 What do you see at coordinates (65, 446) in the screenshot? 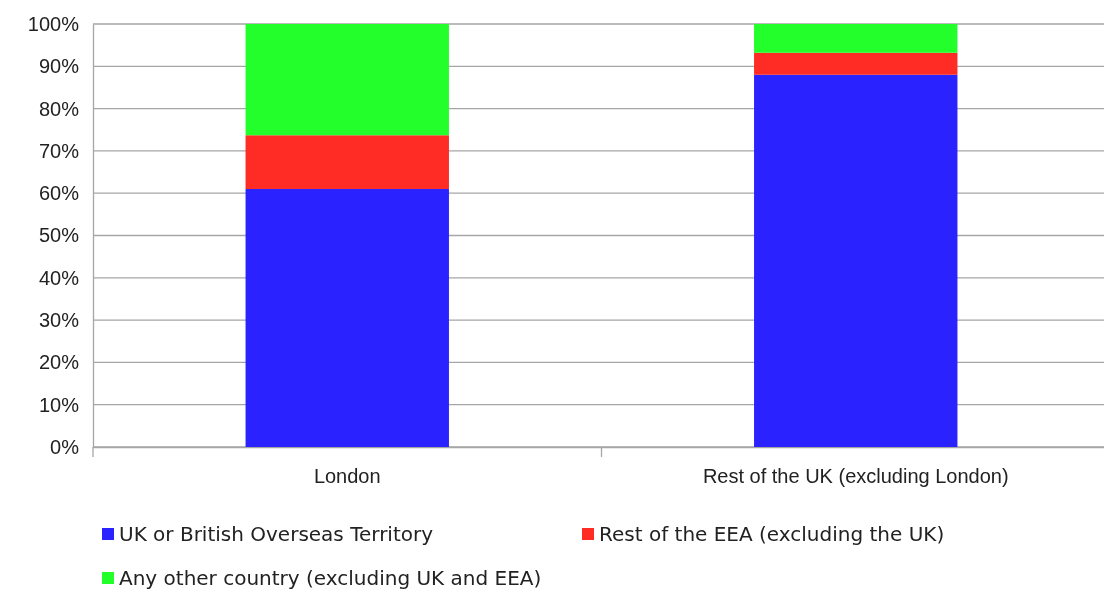
I see `y-tick-label: 0%` at bounding box center [65, 446].